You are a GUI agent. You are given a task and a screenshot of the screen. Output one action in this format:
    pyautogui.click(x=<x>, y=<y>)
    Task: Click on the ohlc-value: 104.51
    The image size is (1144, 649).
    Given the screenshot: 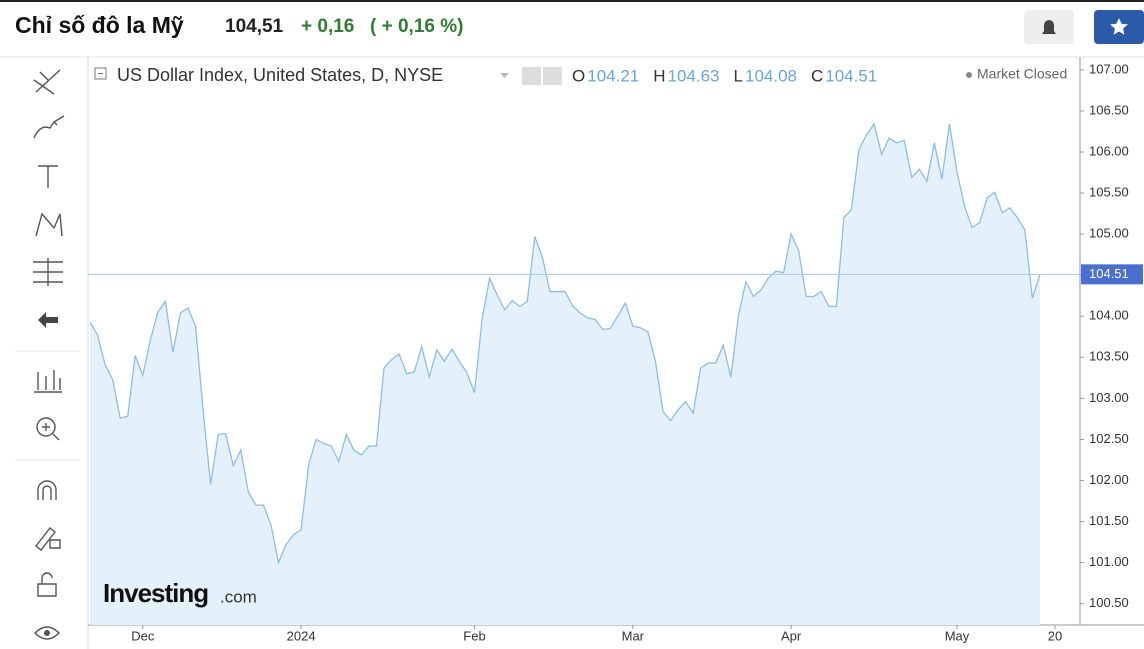 What is the action you would take?
    pyautogui.click(x=851, y=75)
    